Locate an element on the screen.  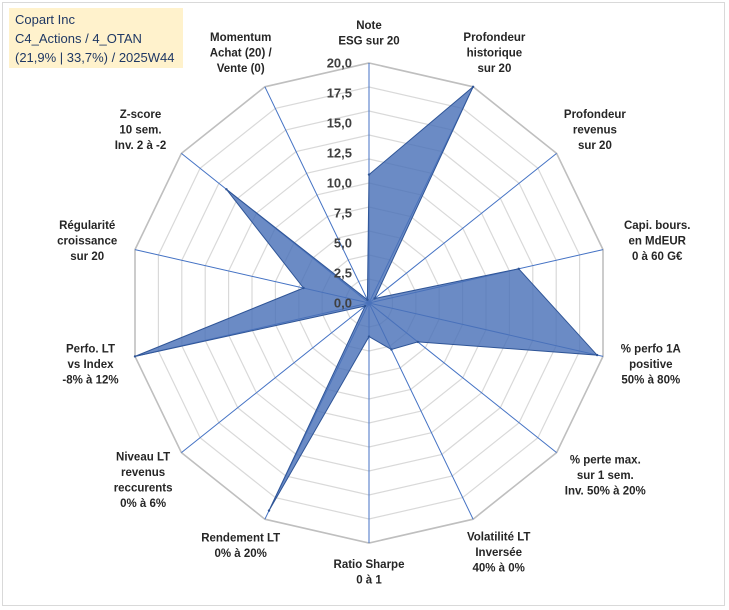
axis-label: Ratio Sharpe 0 à 1 is located at coordinates (369, 573).